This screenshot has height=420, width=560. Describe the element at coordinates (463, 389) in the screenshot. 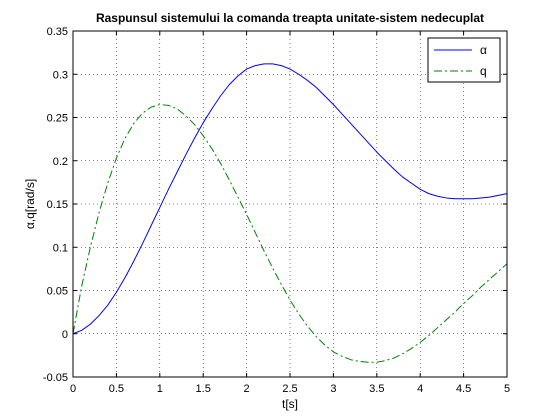

I see `x-tick-label: 4.5` at that location.